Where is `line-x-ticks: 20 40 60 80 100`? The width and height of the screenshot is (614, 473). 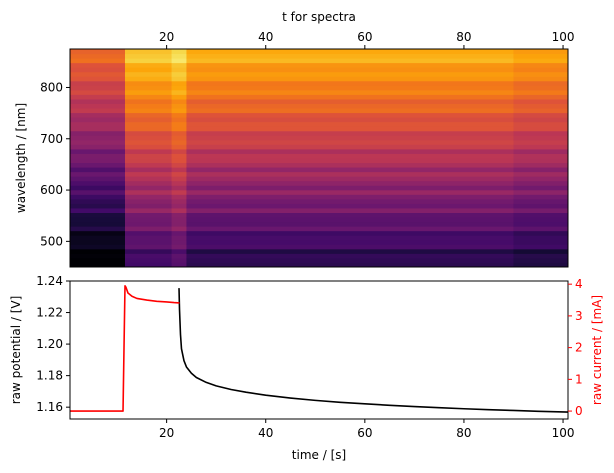 line-x-ticks: 20 40 60 80 100 is located at coordinates (367, 429).